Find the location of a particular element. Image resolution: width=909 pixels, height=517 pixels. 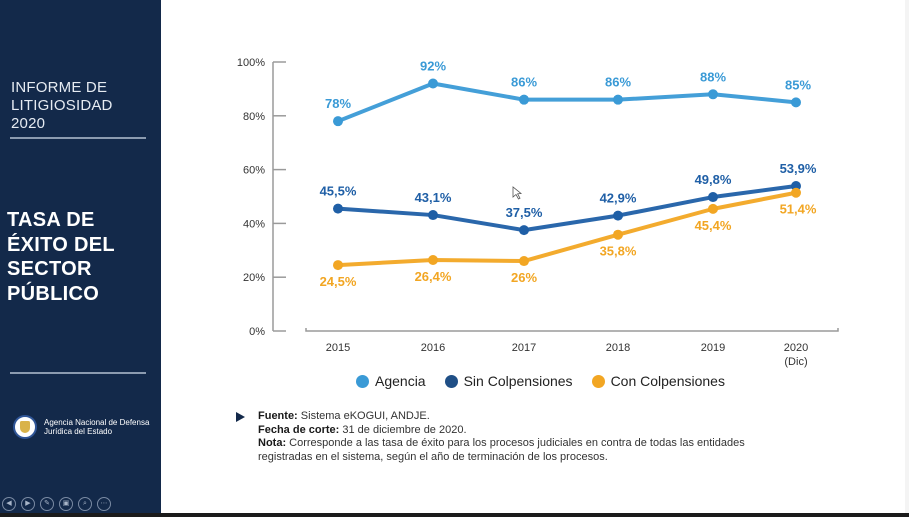

series-sin-colpensiones is located at coordinates (567, 208).